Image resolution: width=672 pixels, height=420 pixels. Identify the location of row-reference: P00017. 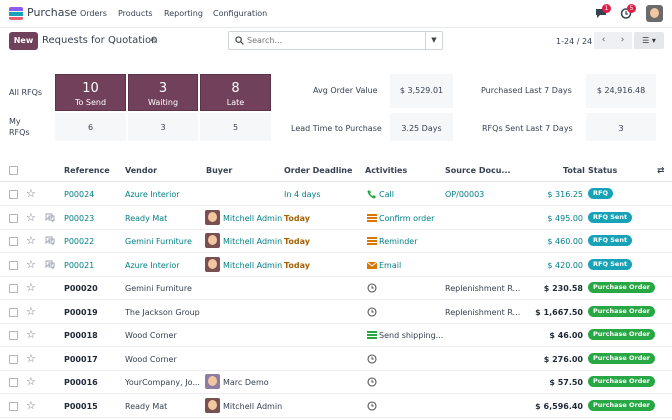
(81, 359).